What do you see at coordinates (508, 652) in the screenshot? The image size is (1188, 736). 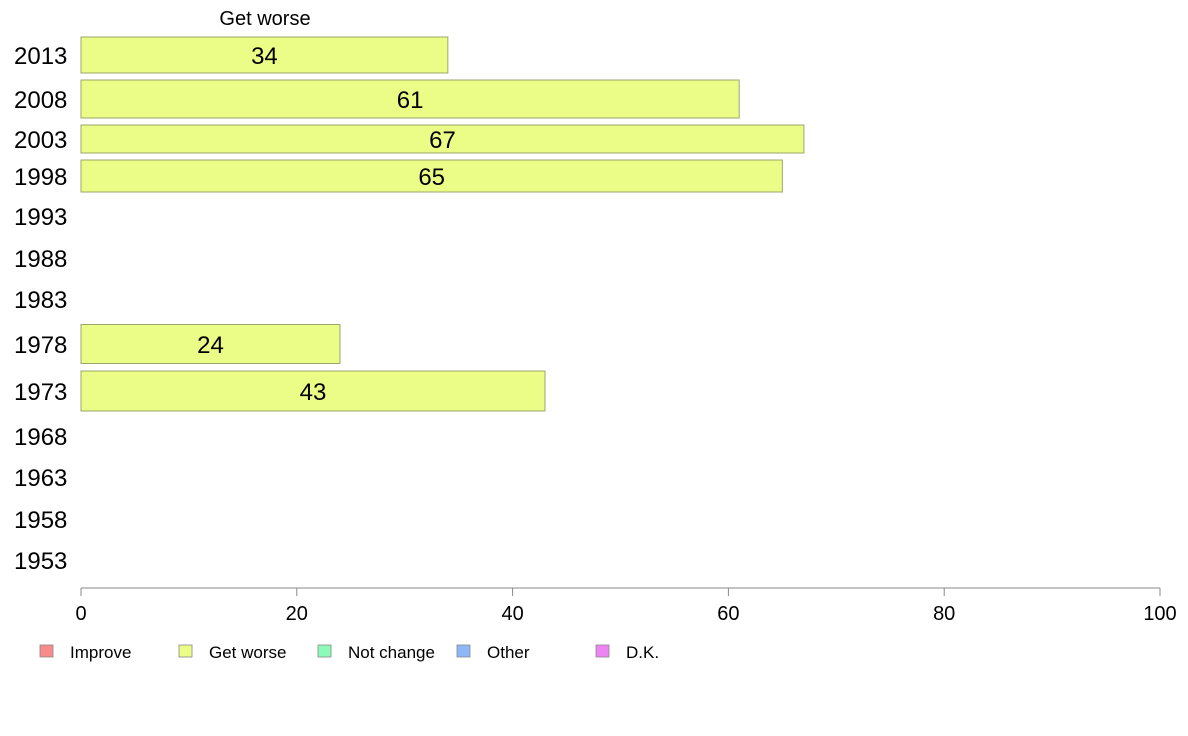 I see `legend-label-other: Other` at bounding box center [508, 652].